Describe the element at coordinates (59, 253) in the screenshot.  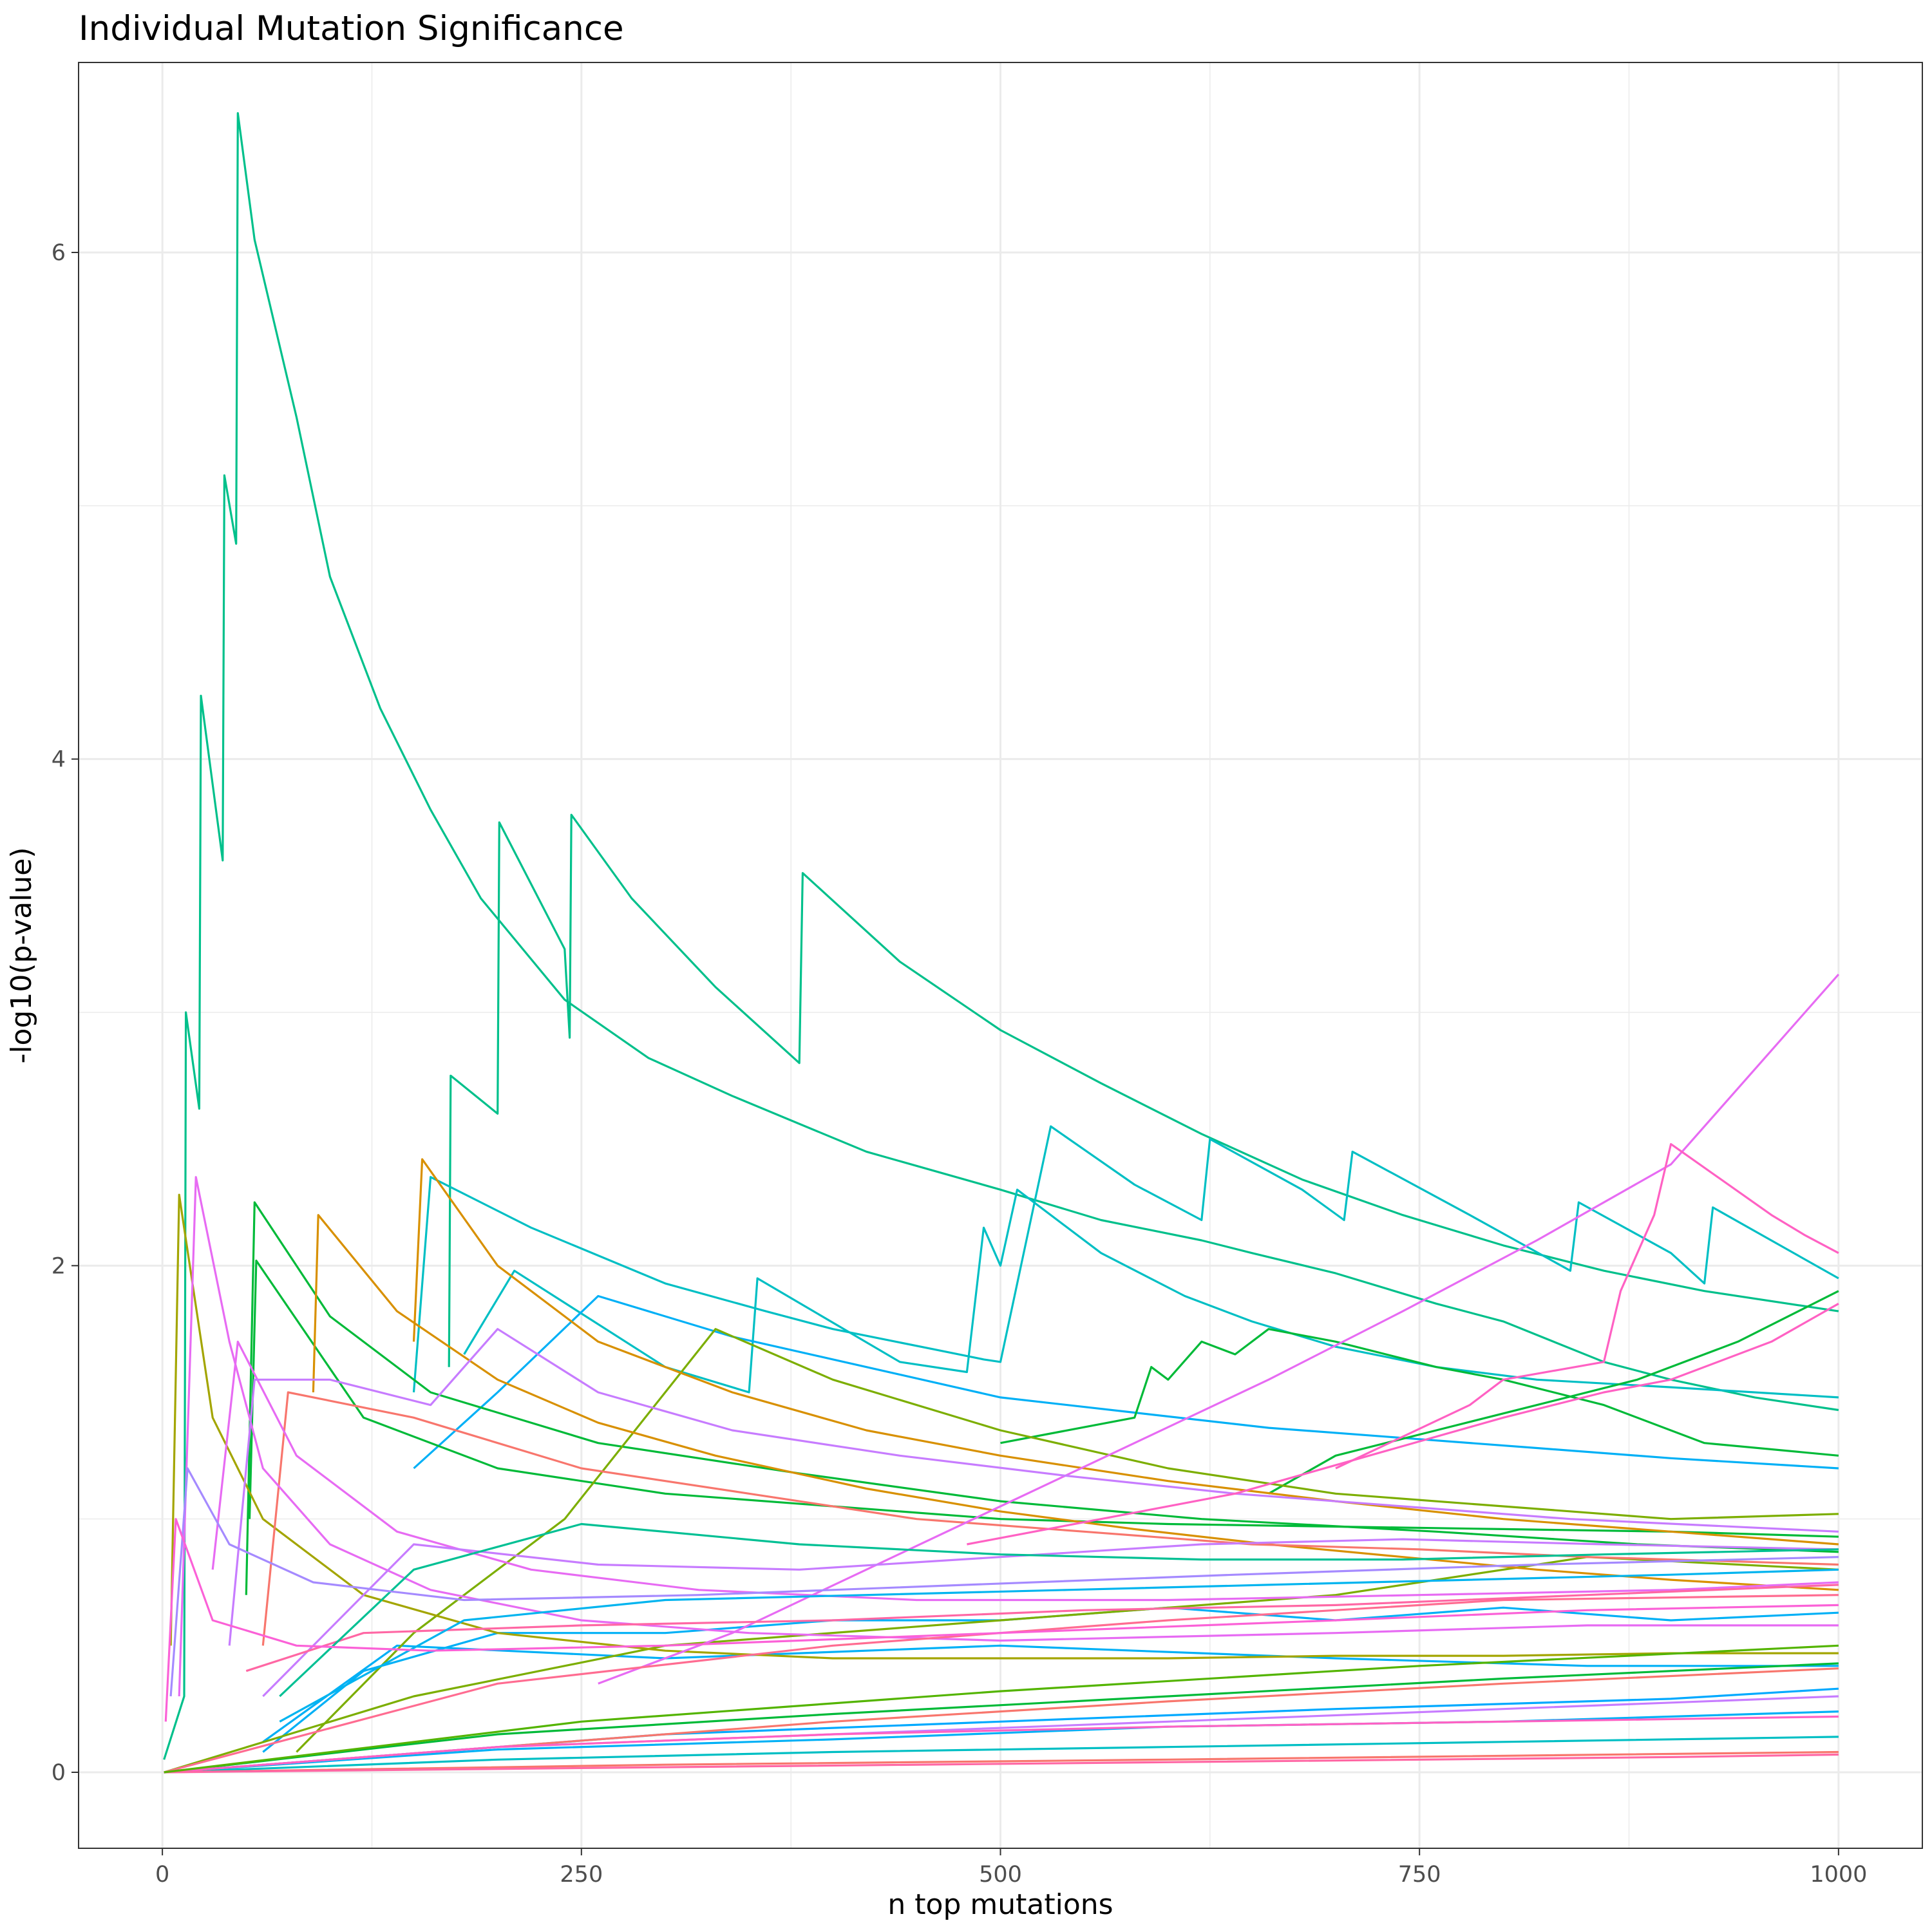
I see `y-tick-label: 6` at that location.